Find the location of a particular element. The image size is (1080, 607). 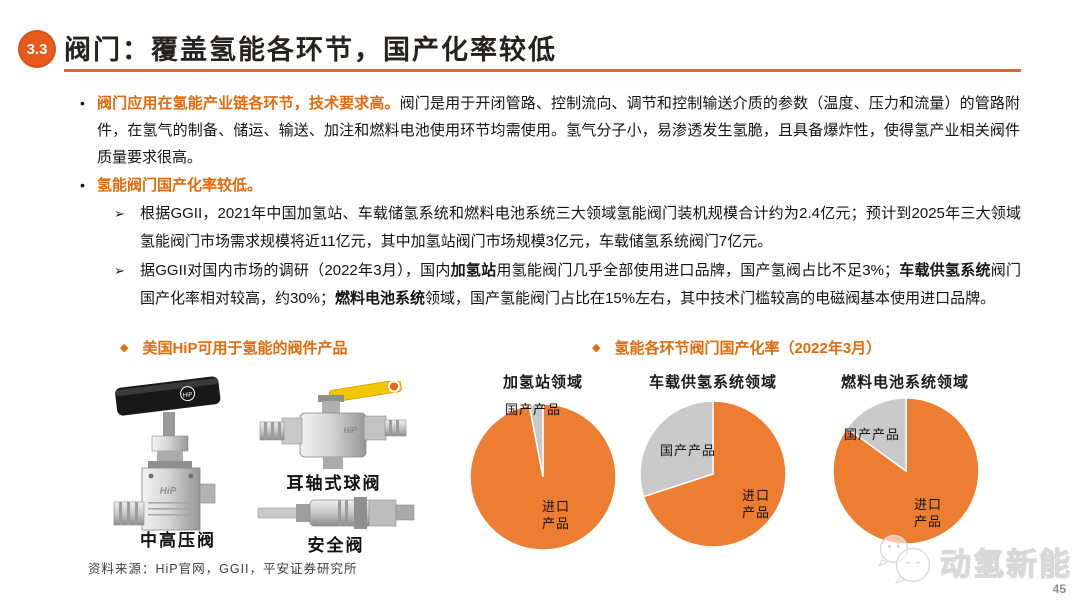

pie-3-domestic-label: 国产产品 is located at coordinates (872, 434).